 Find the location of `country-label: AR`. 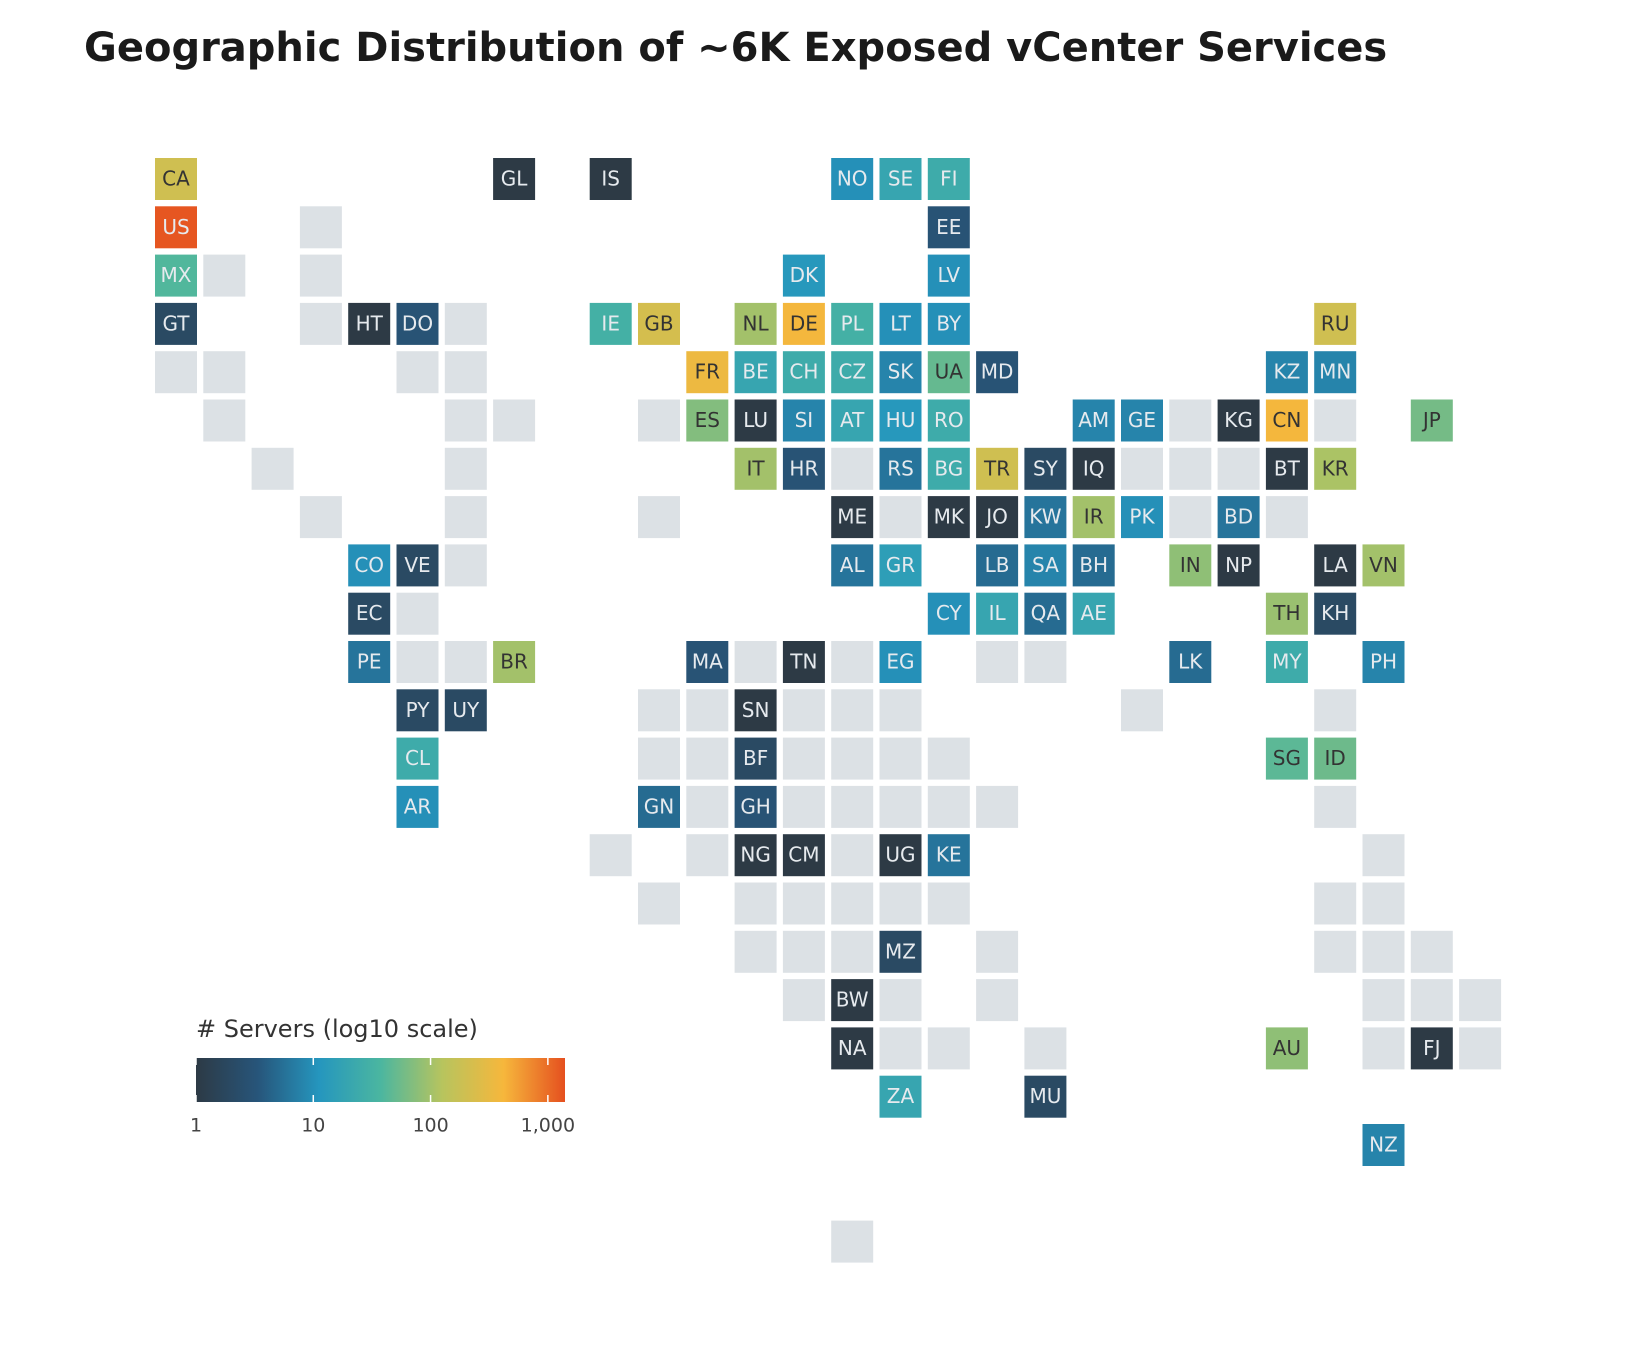

country-label: AR is located at coordinates (418, 806).